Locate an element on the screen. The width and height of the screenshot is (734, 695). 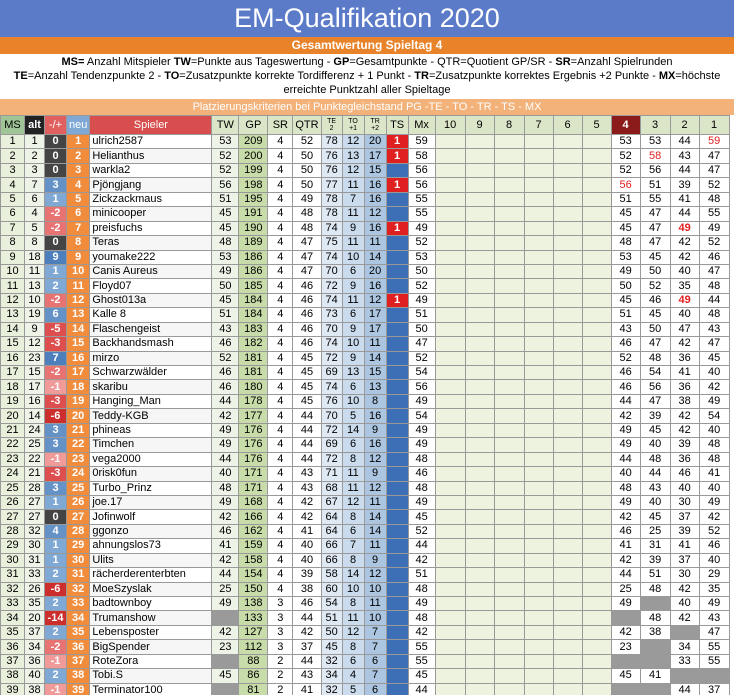
cell-tw: 42 is located at coordinates (225, 632).